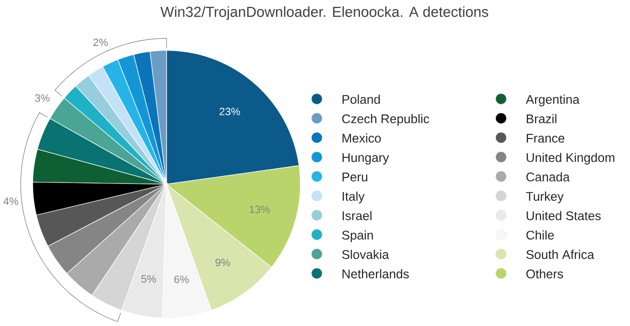  What do you see at coordinates (148, 279) in the screenshot?
I see `data-label: 5%` at bounding box center [148, 279].